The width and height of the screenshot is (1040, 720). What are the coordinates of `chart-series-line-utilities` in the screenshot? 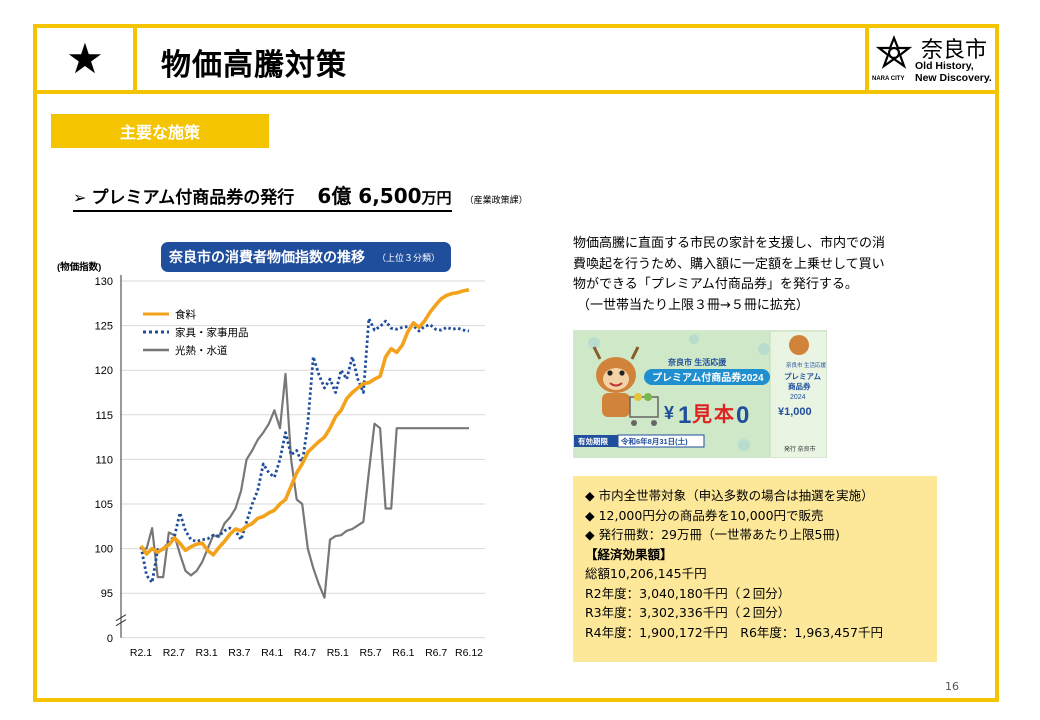 It's located at (305, 485).